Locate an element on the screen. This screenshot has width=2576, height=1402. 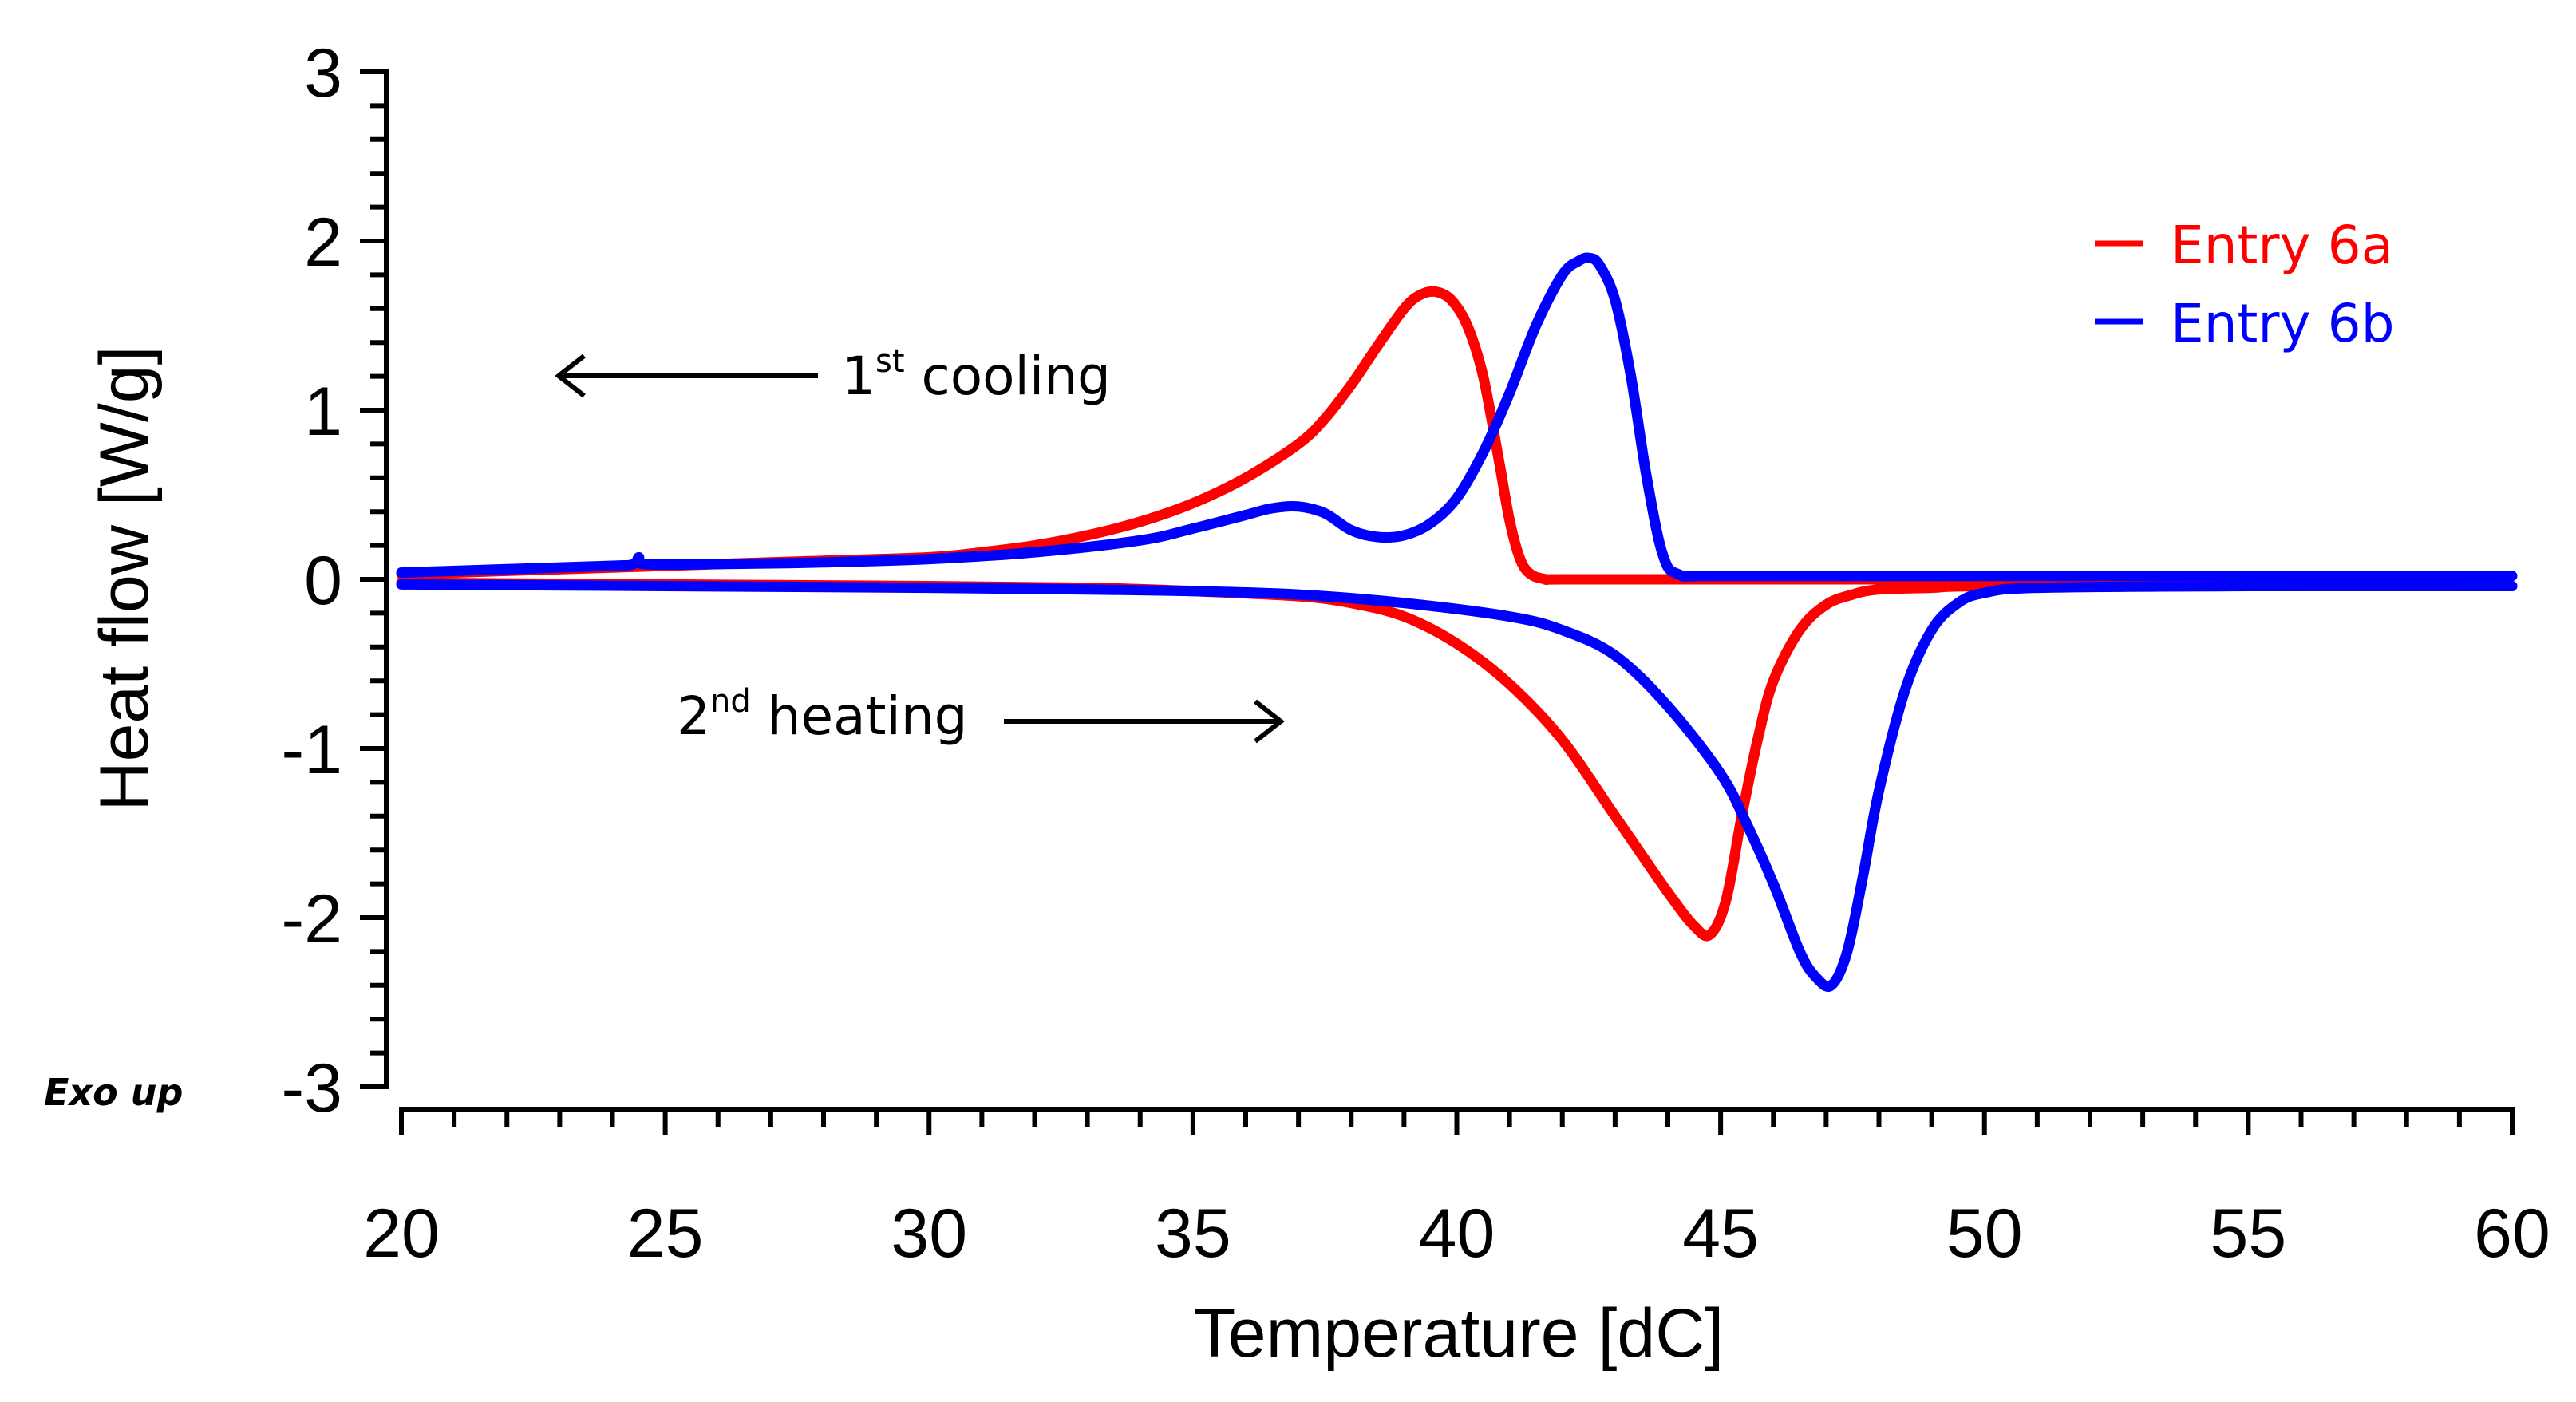
y-tick-label: 0 is located at coordinates (323, 581).